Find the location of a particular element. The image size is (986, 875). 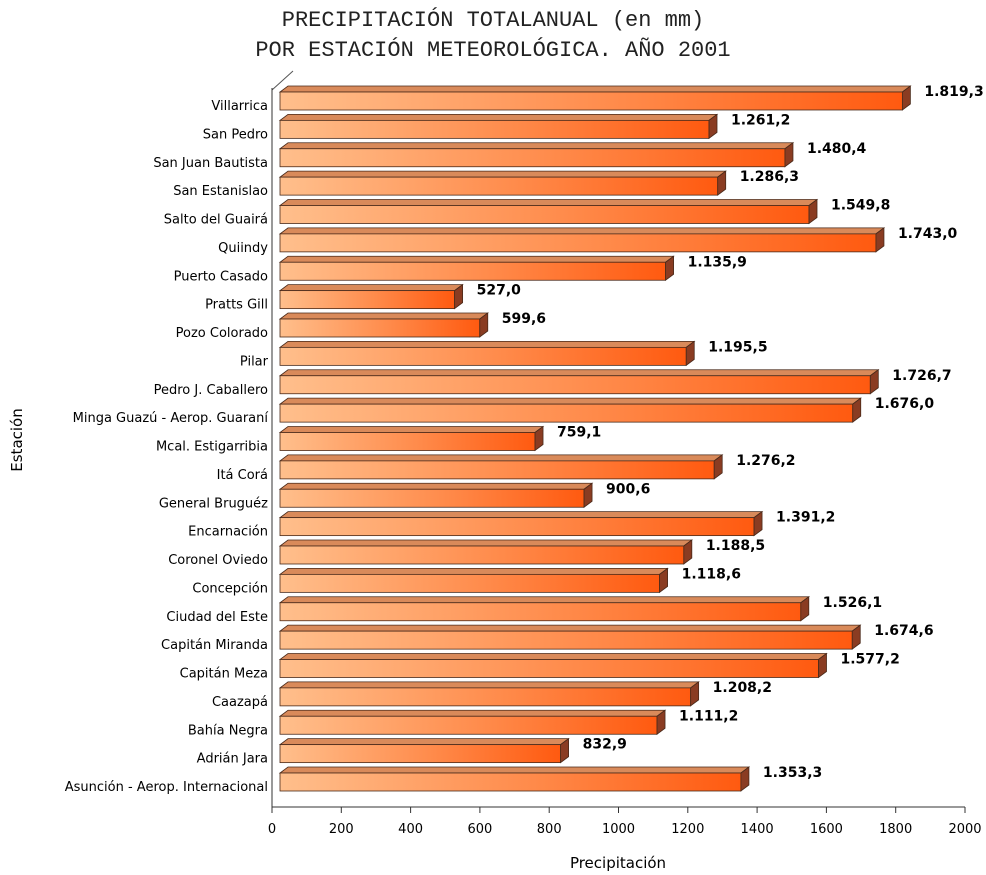

value-label: 900,6 is located at coordinates (628, 489).